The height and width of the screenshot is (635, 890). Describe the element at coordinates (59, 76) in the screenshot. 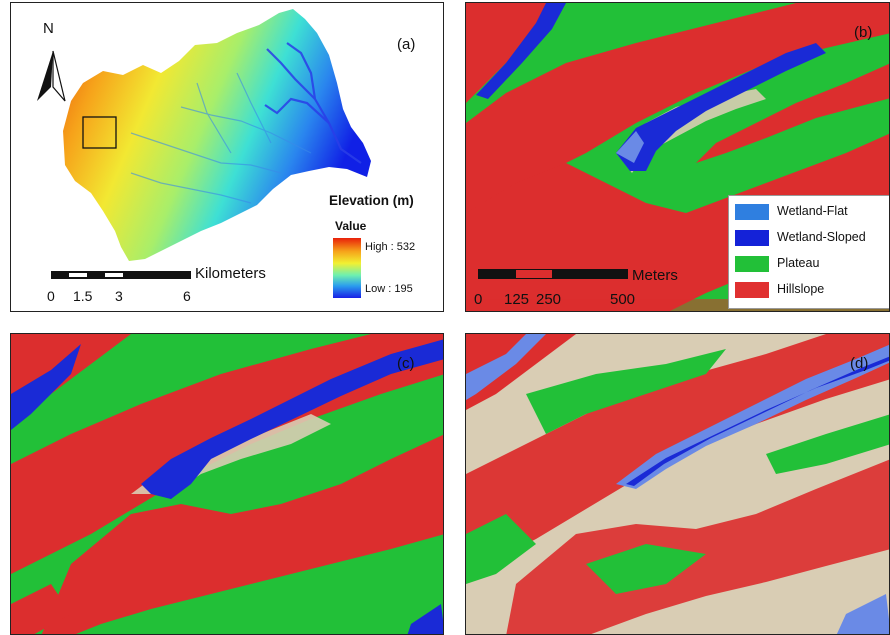

I see `north-arrow-right` at that location.